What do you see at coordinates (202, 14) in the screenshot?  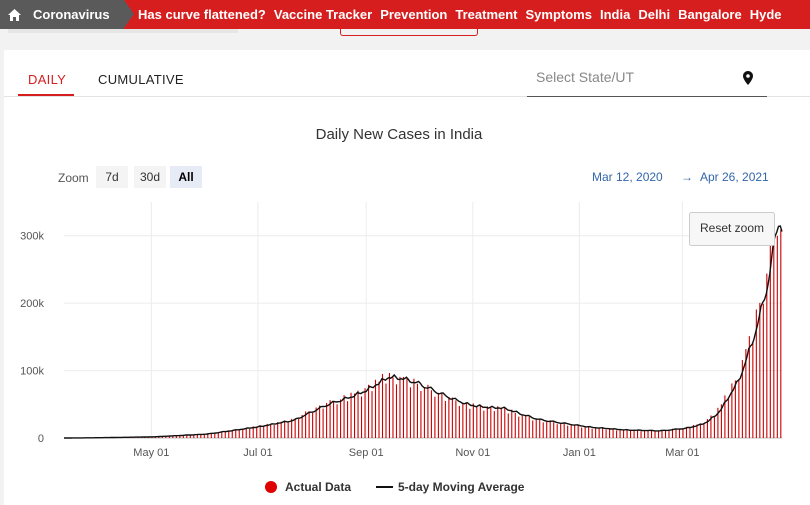 I see `nav-link-has-curve-flattened: Has curve flattened?` at bounding box center [202, 14].